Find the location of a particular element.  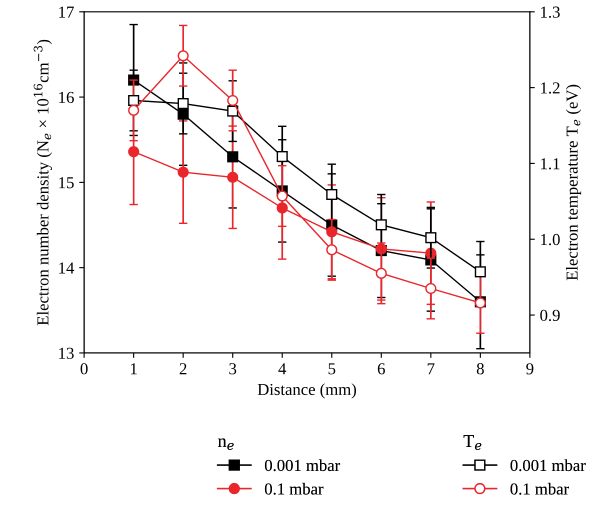

y2-tick-label: 1.1 is located at coordinates (550, 164).